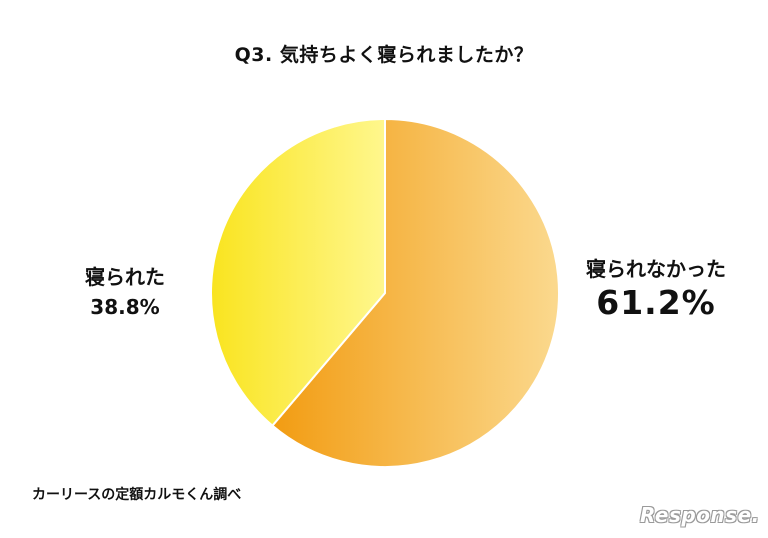 This screenshot has height=538, width=768. What do you see at coordinates (656, 302) in the screenshot?
I see `slice-label-value: 61.2%` at bounding box center [656, 302].